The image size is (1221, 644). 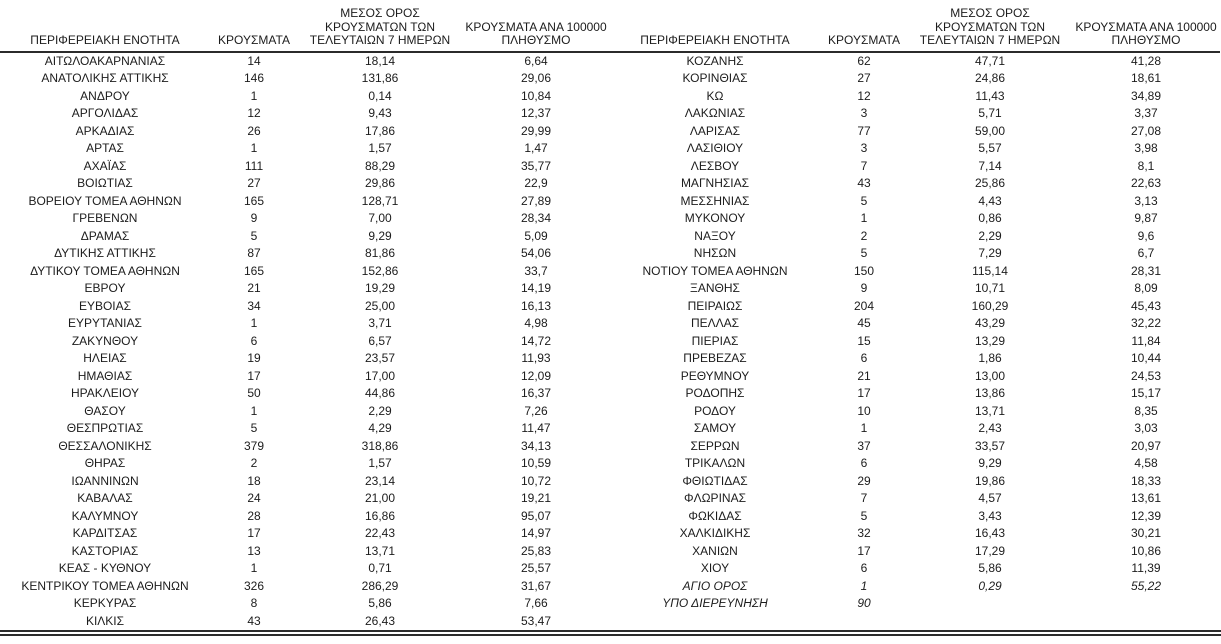 What do you see at coordinates (864, 603) in the screenshot?
I see `cases-cell: 90` at bounding box center [864, 603].